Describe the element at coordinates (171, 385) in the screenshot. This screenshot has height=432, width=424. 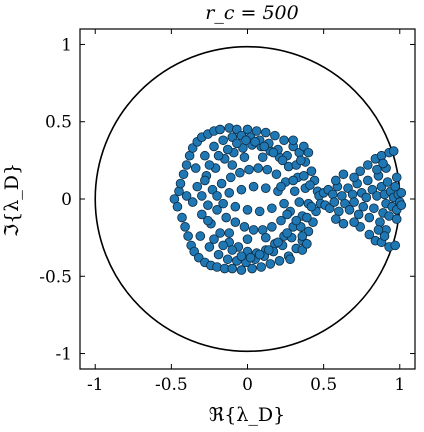
I see `x-tick-label: -0.5` at that location.